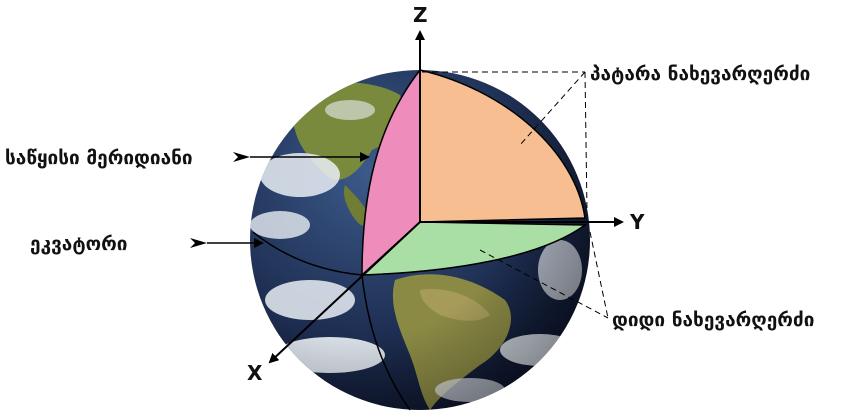 This screenshot has height=420, width=847. I want to click on large-semi-axis-label: დიდი ნახევარღერძი, so click(713, 320).